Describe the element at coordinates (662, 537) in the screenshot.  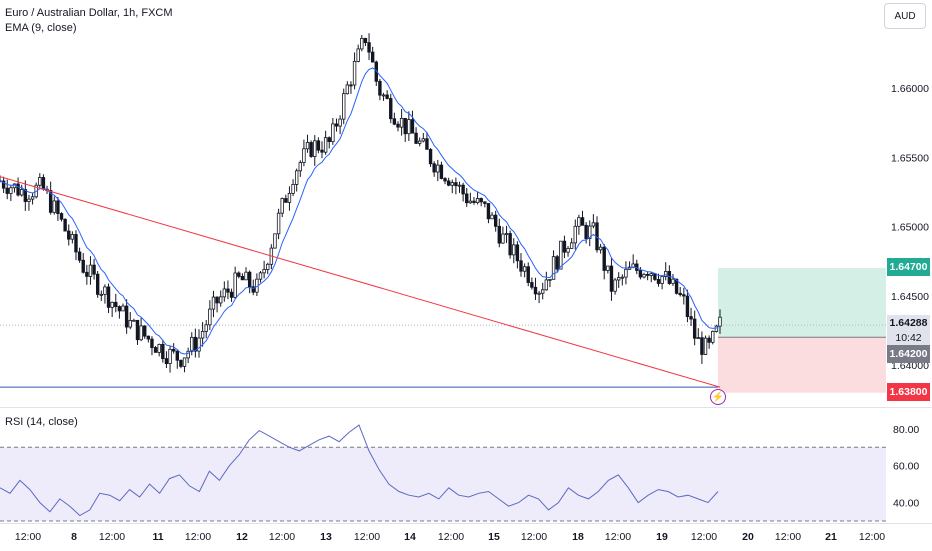
I see `time-axis-label: 19` at that location.